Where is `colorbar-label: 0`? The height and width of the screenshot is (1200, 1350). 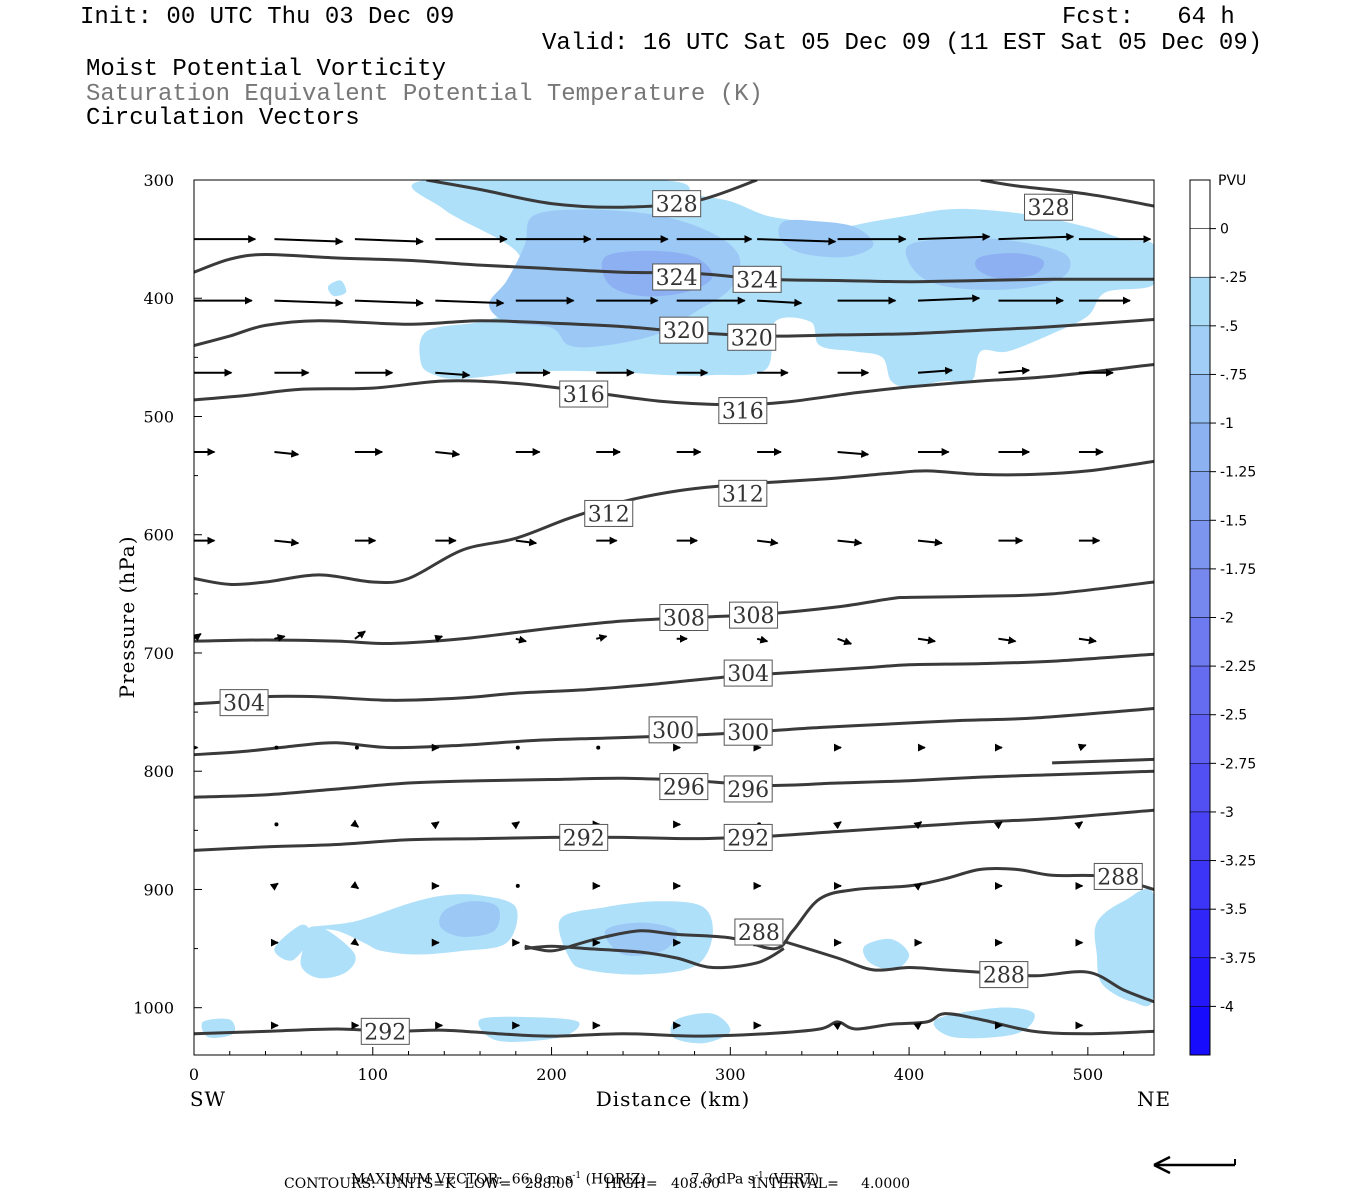
colorbar-label: 0 is located at coordinates (1224, 230).